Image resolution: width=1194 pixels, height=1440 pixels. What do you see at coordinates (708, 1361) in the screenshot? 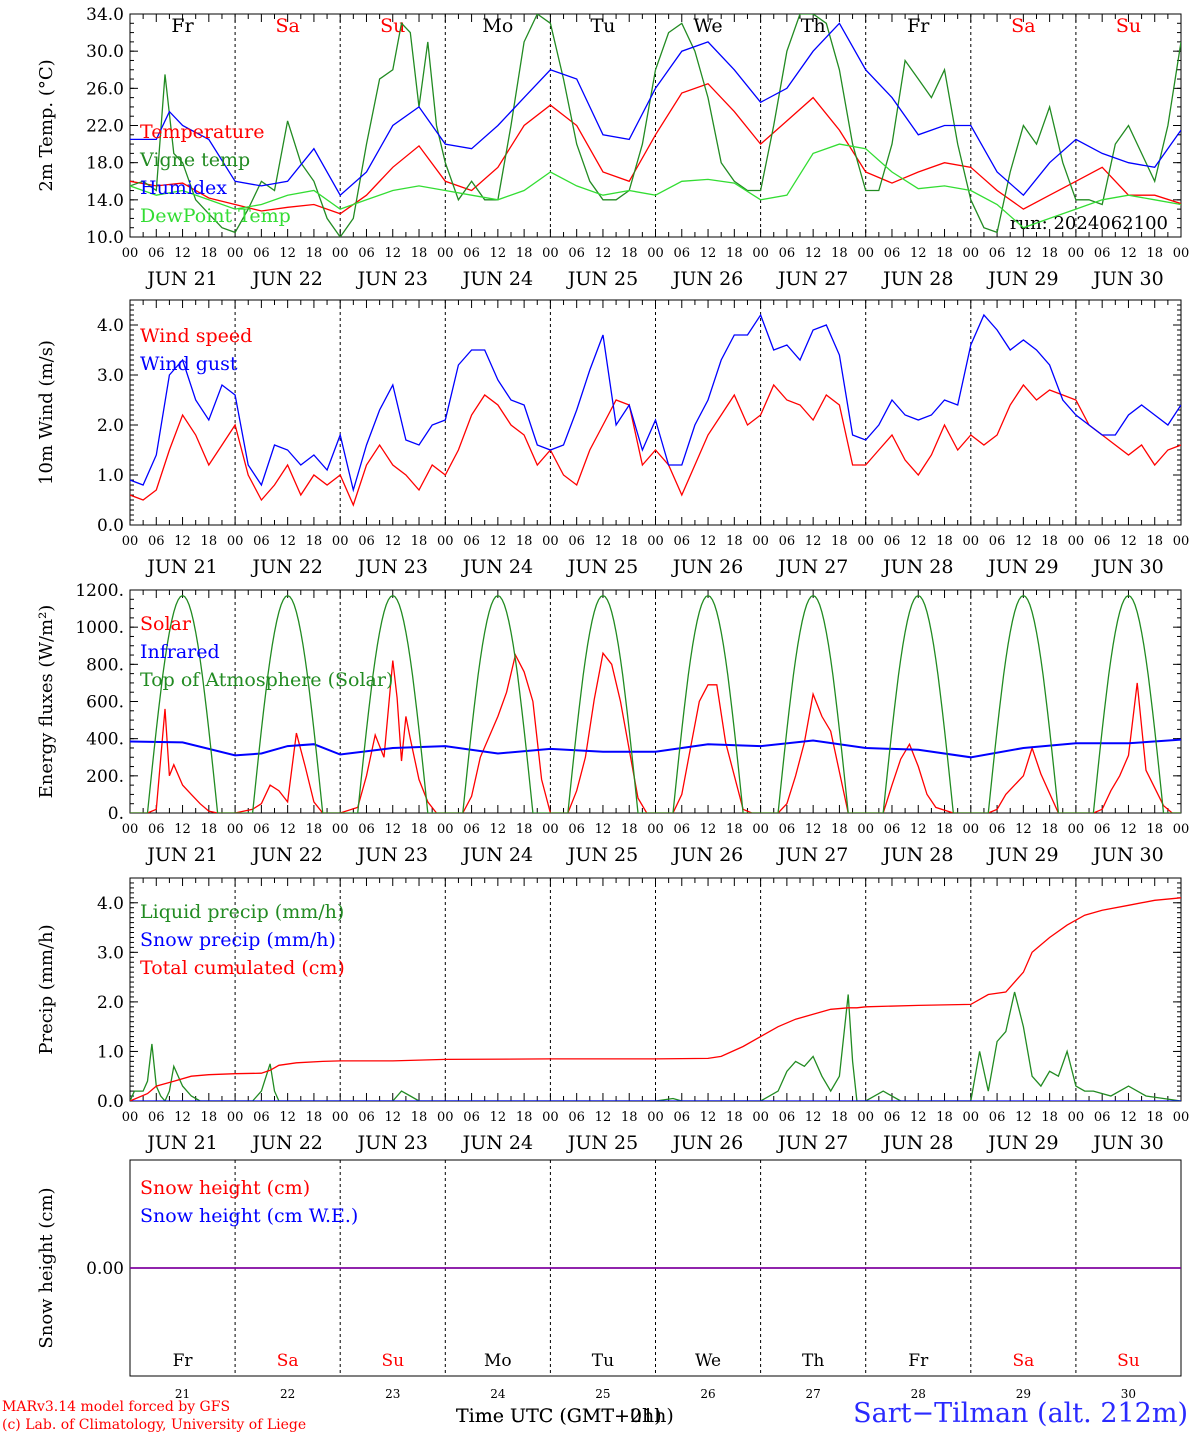
I see `weekday-label: We` at bounding box center [708, 1361].